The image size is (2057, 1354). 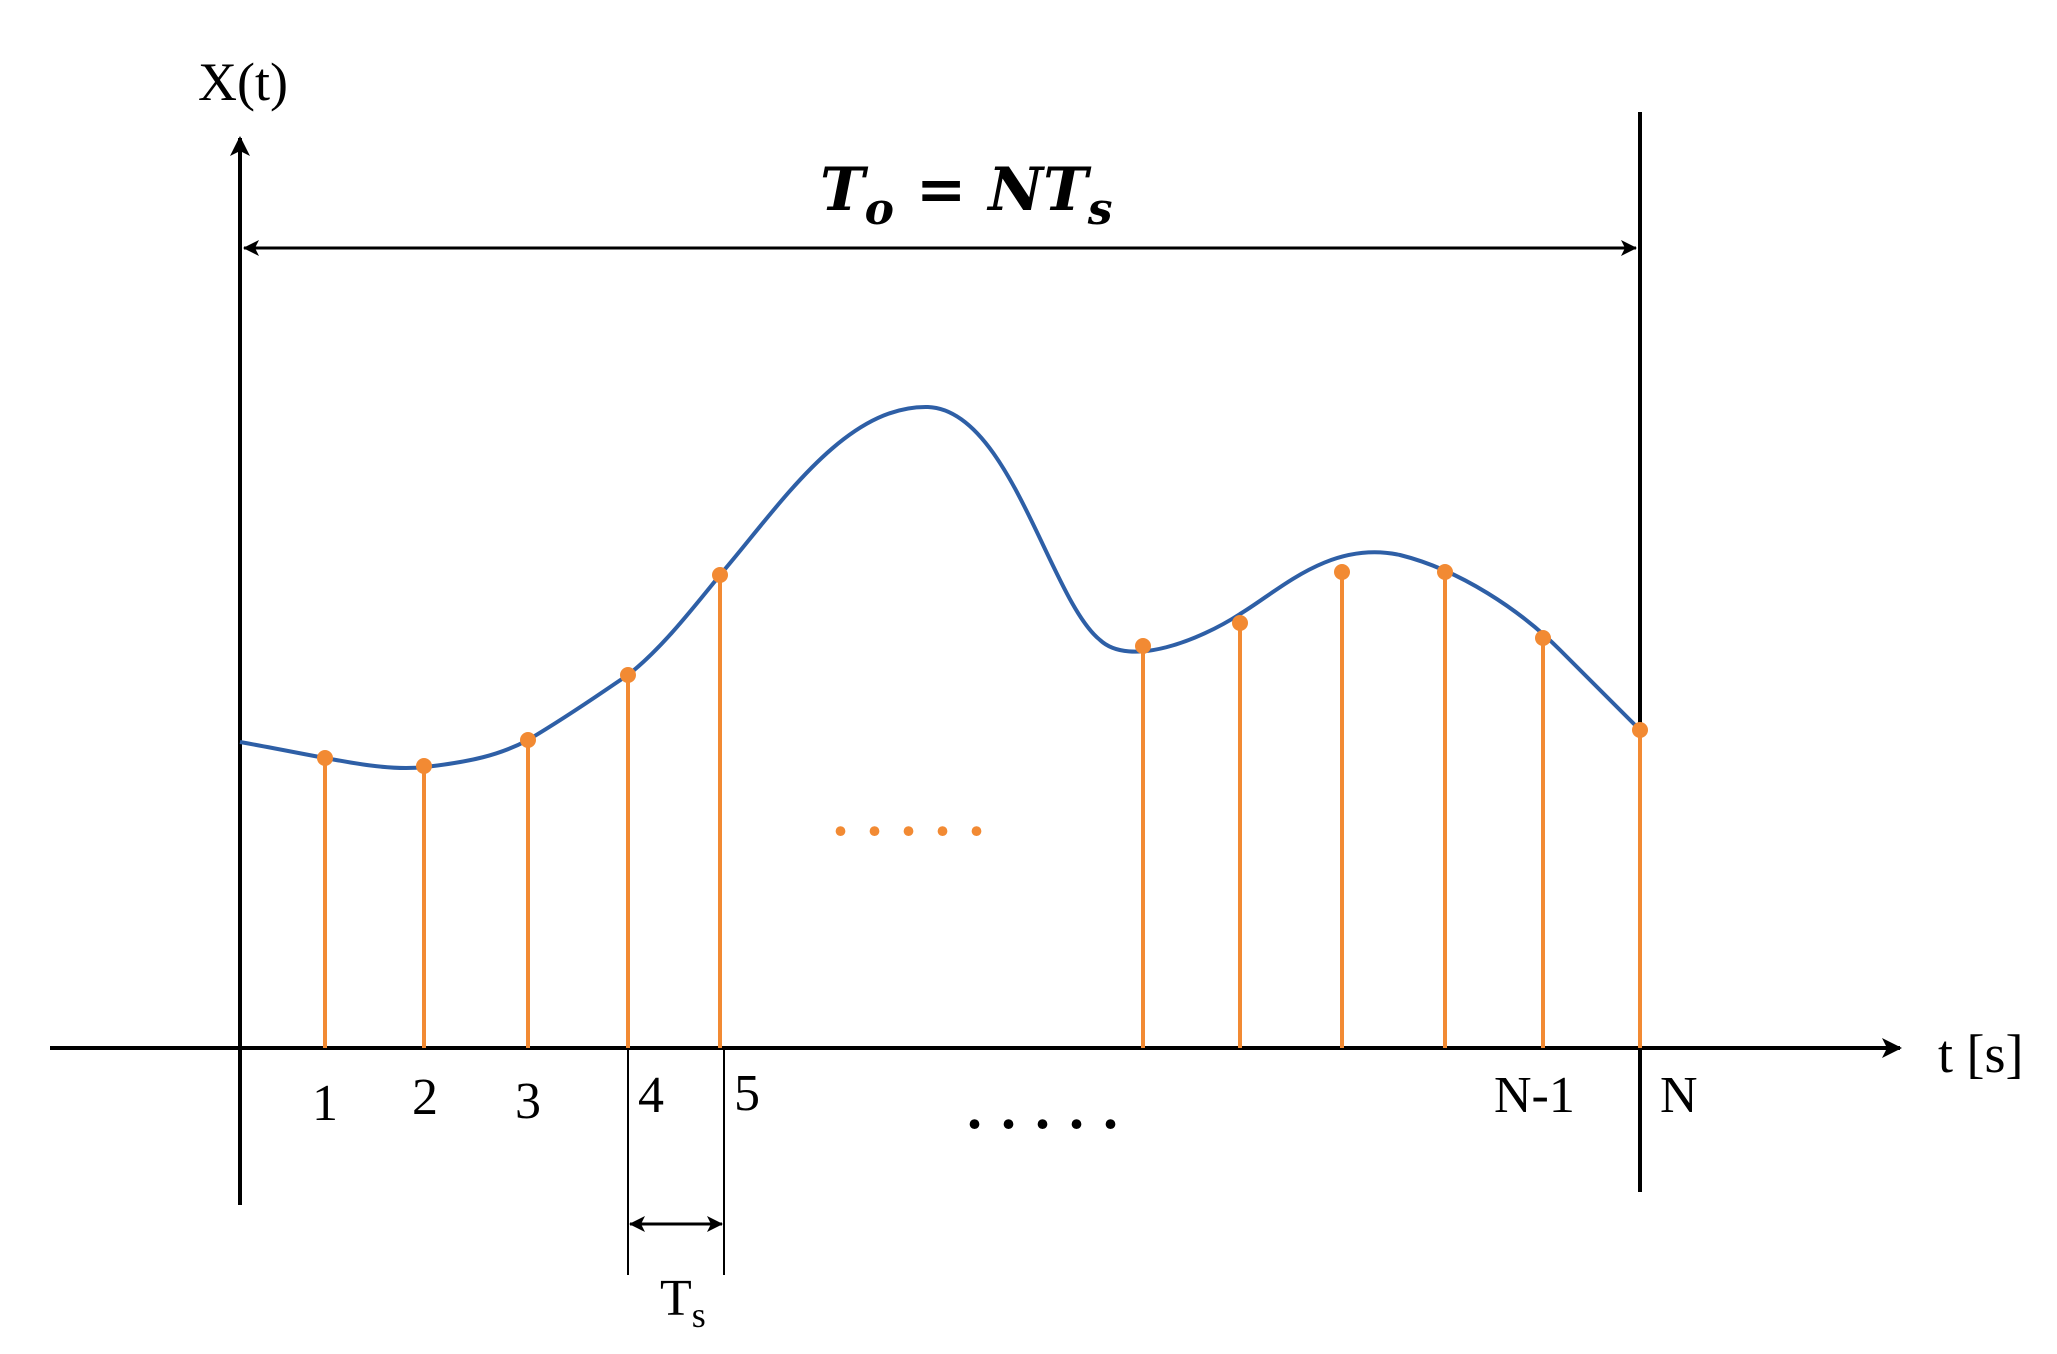 I want to click on sampling-interval-label: Ts, so click(x=683, y=1302).